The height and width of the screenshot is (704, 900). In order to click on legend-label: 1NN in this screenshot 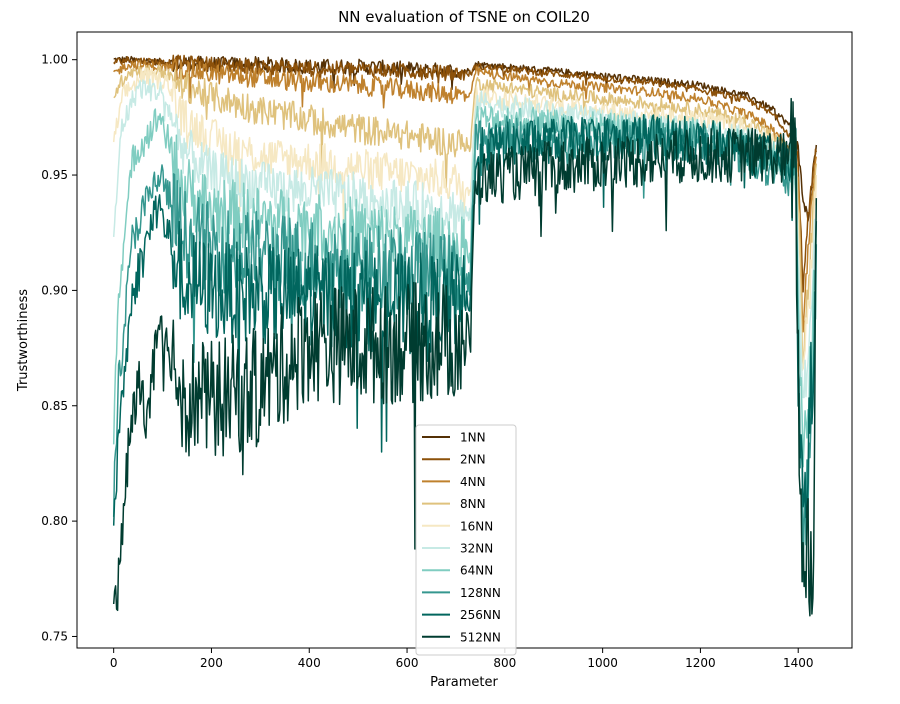, I will do `click(473, 438)`.